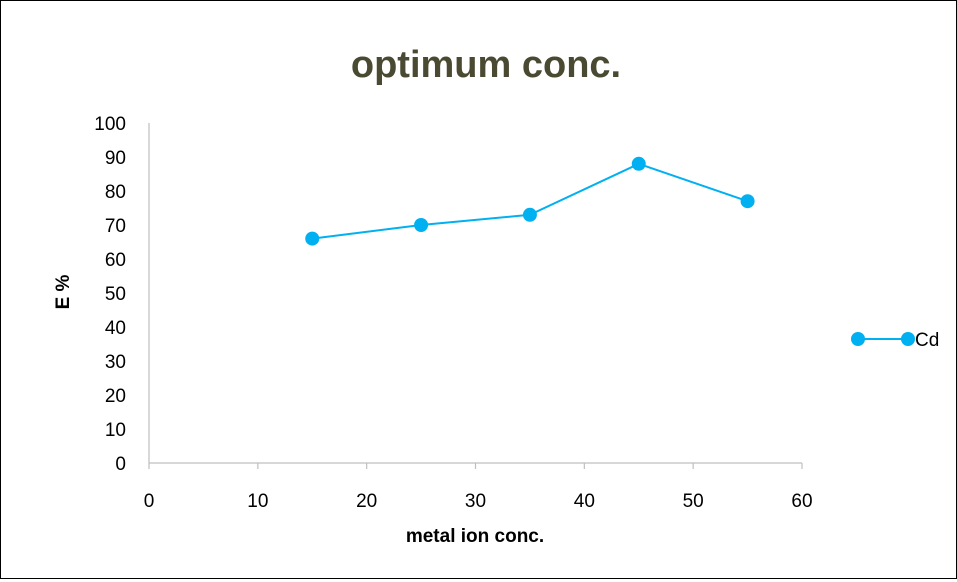 The height and width of the screenshot is (582, 957). What do you see at coordinates (257, 501) in the screenshot?
I see `x-tick-label: 10` at bounding box center [257, 501].